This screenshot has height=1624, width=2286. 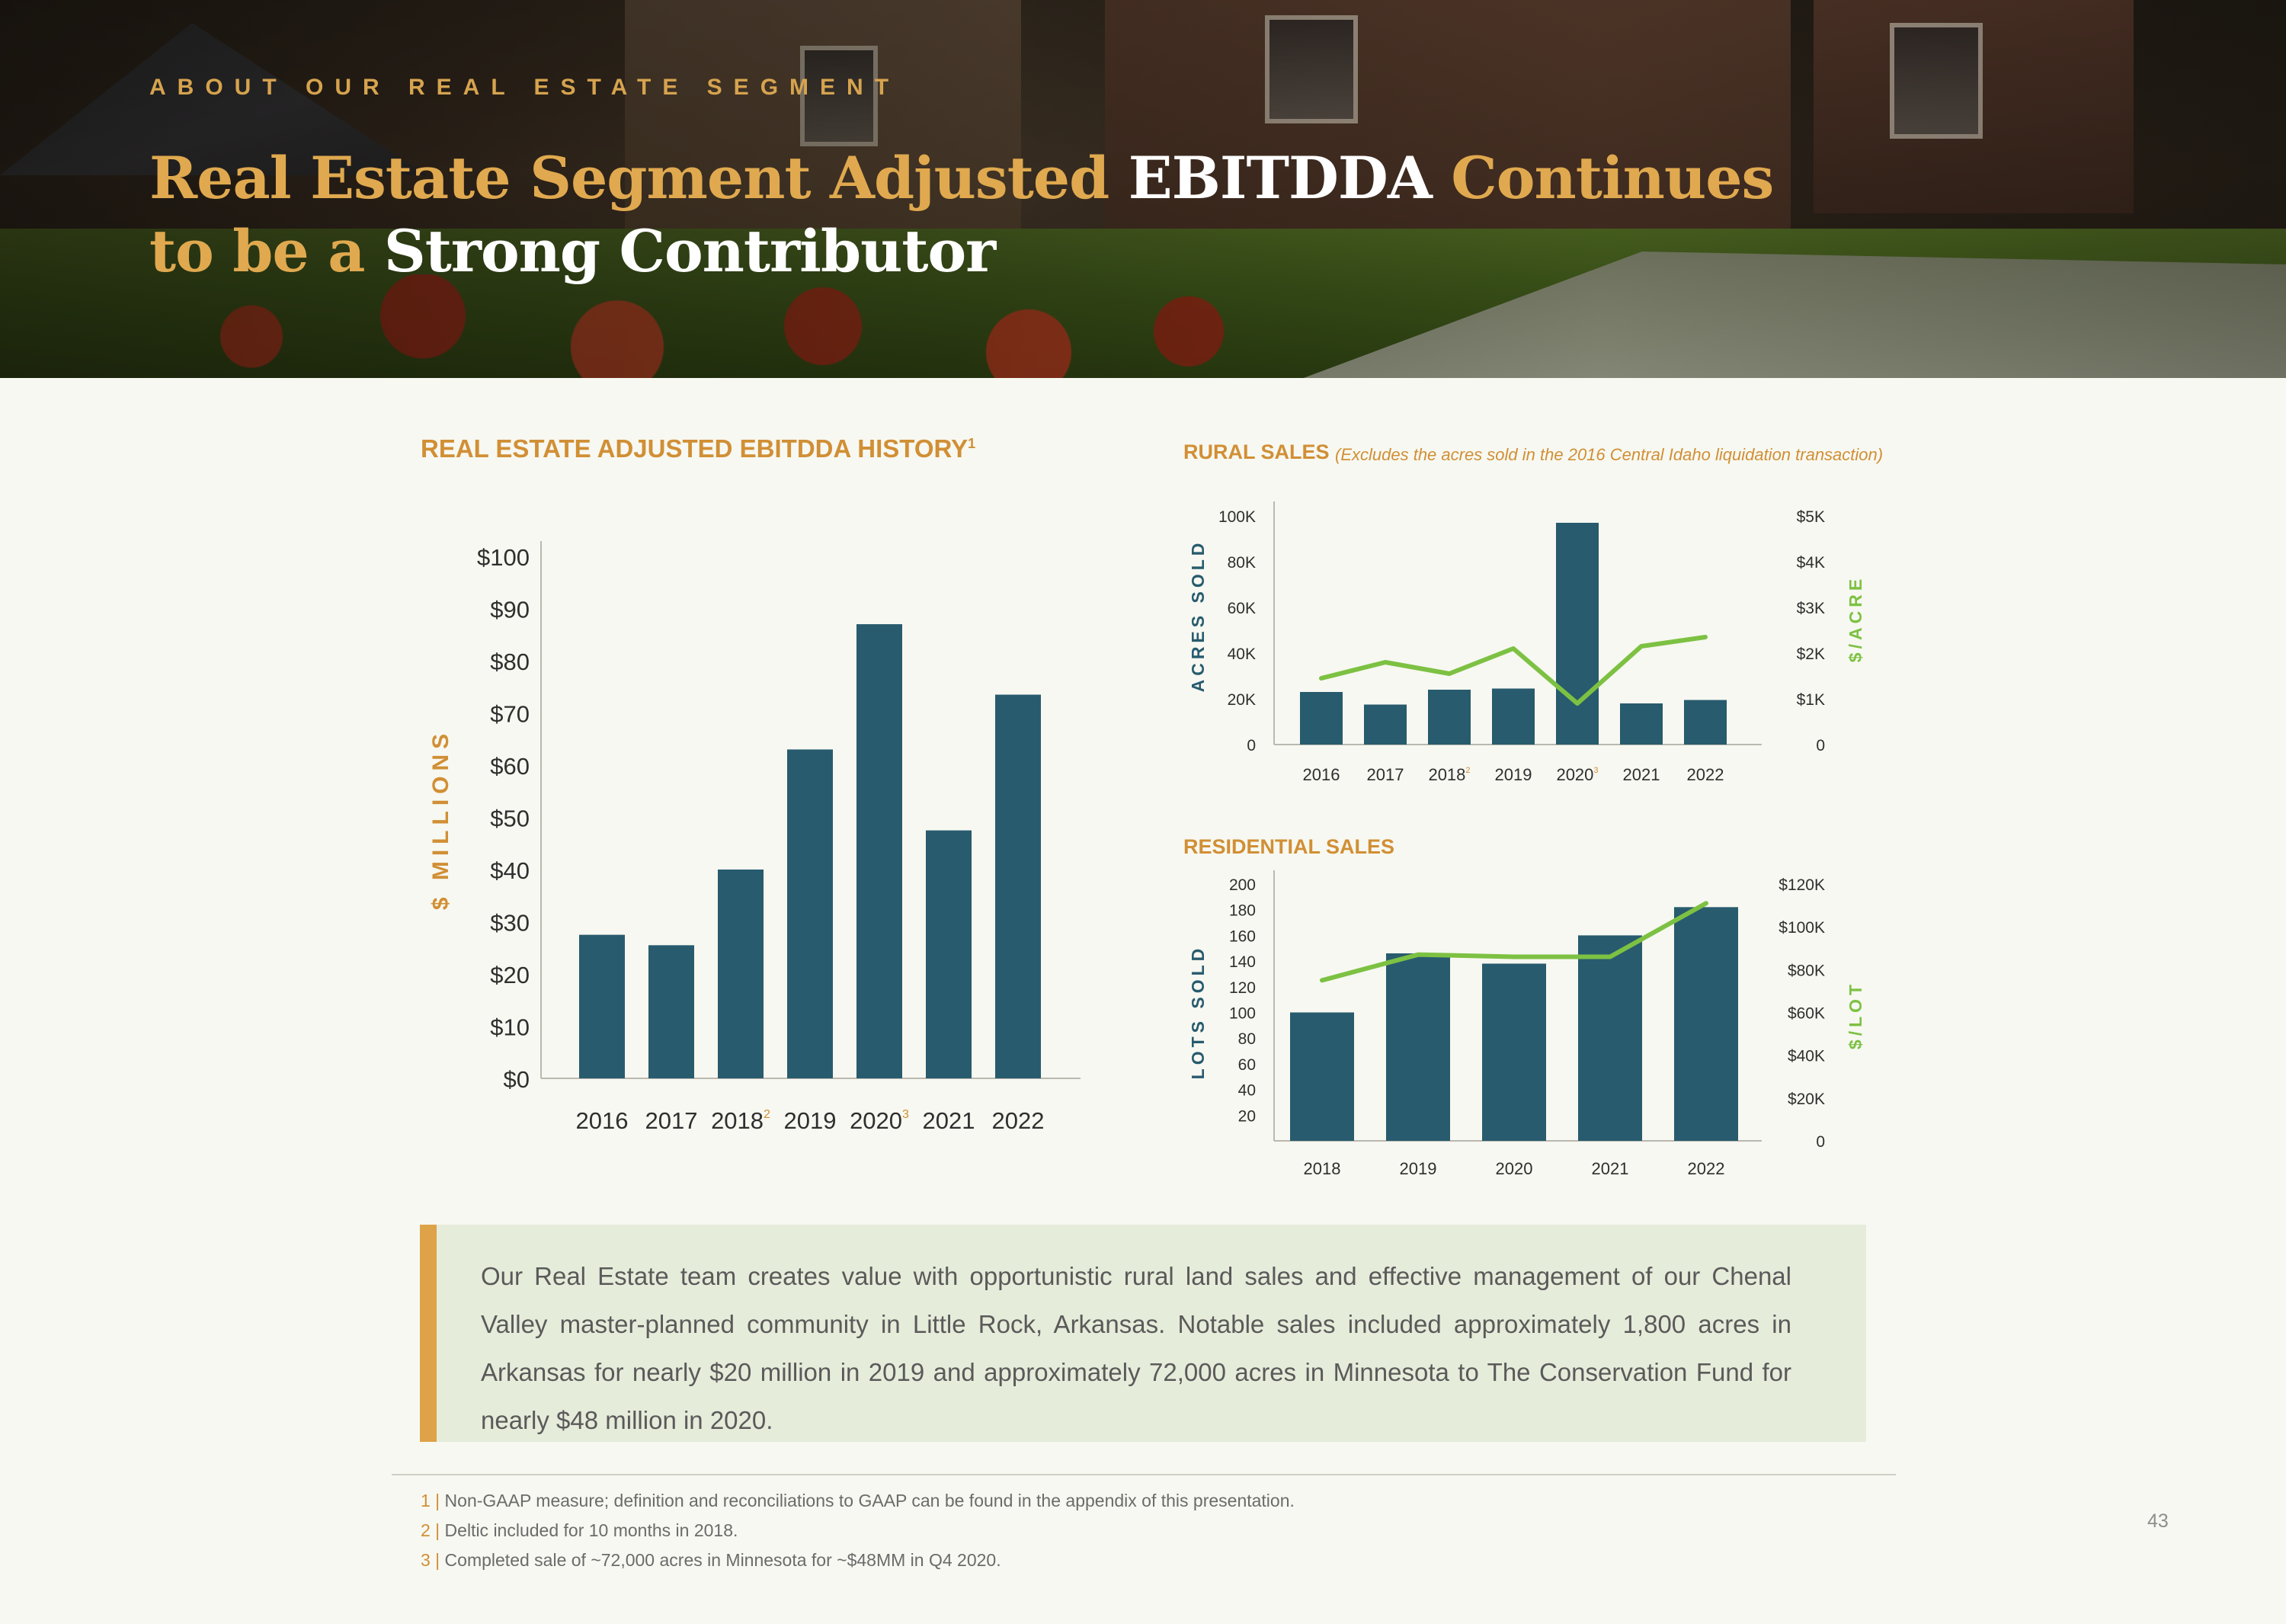 What do you see at coordinates (1198, 1012) in the screenshot?
I see `res-y-axis-label: LOTS SOLD` at bounding box center [1198, 1012].